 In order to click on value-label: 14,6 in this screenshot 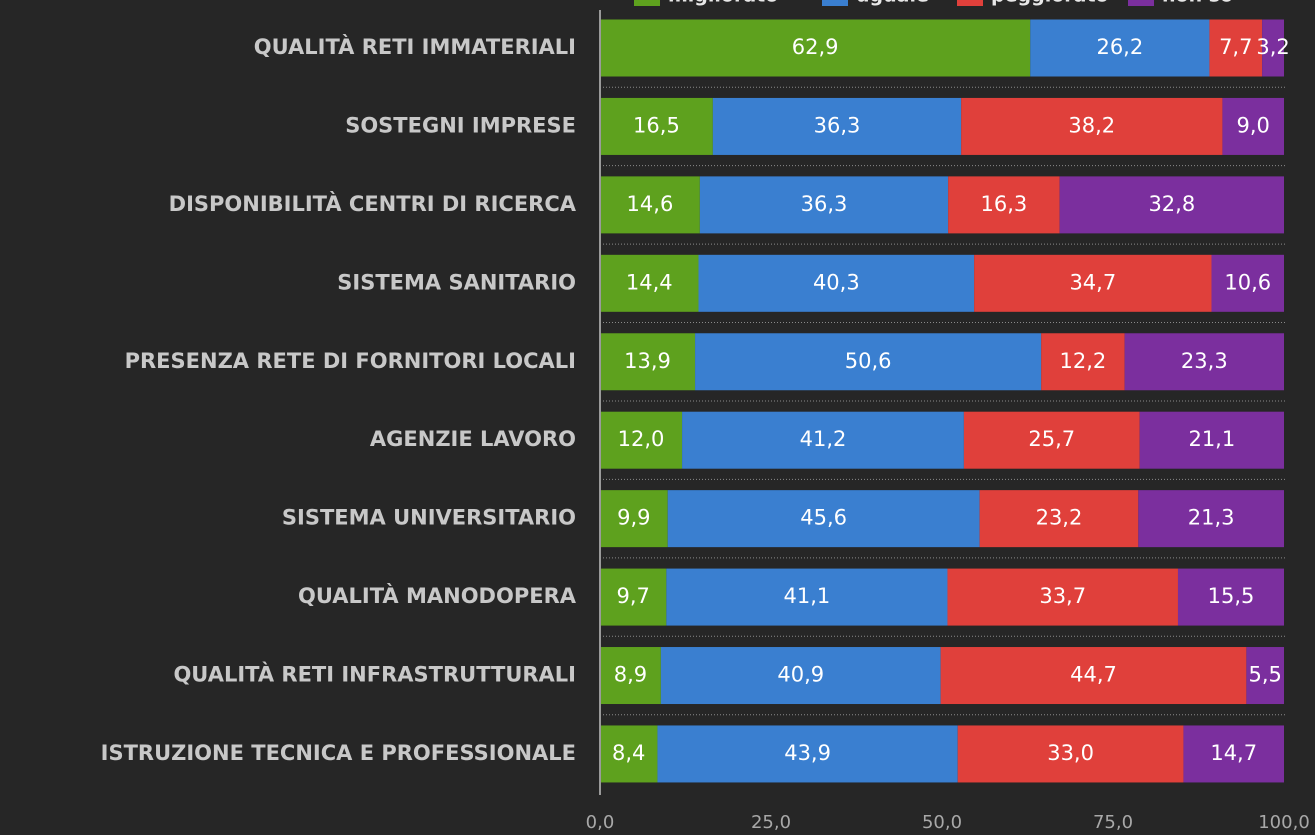, I will do `click(650, 204)`.